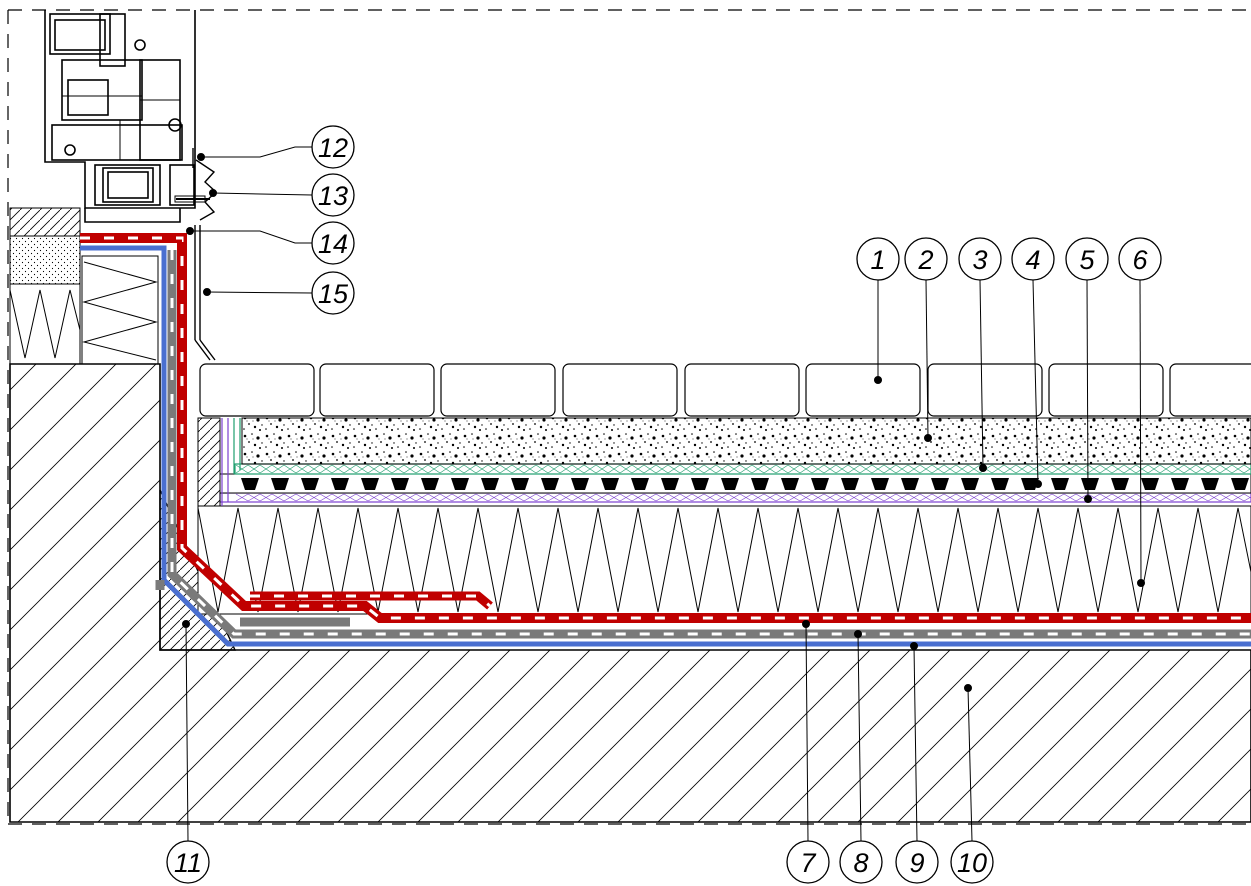 The height and width of the screenshot is (886, 1251). I want to click on callout-7: 7, so click(808, 862).